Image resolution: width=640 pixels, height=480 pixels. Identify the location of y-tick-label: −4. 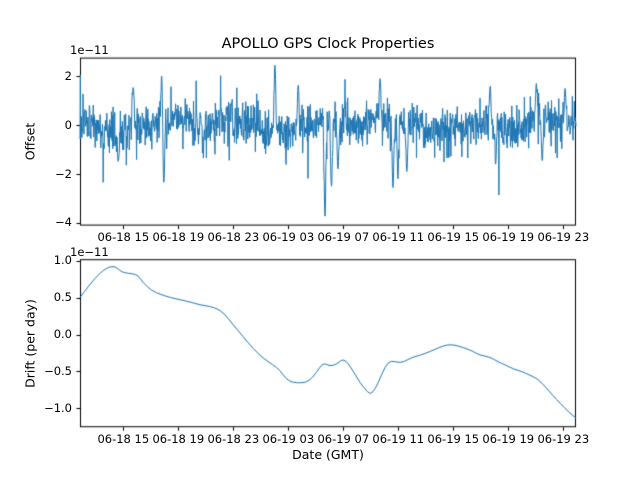
(63, 222).